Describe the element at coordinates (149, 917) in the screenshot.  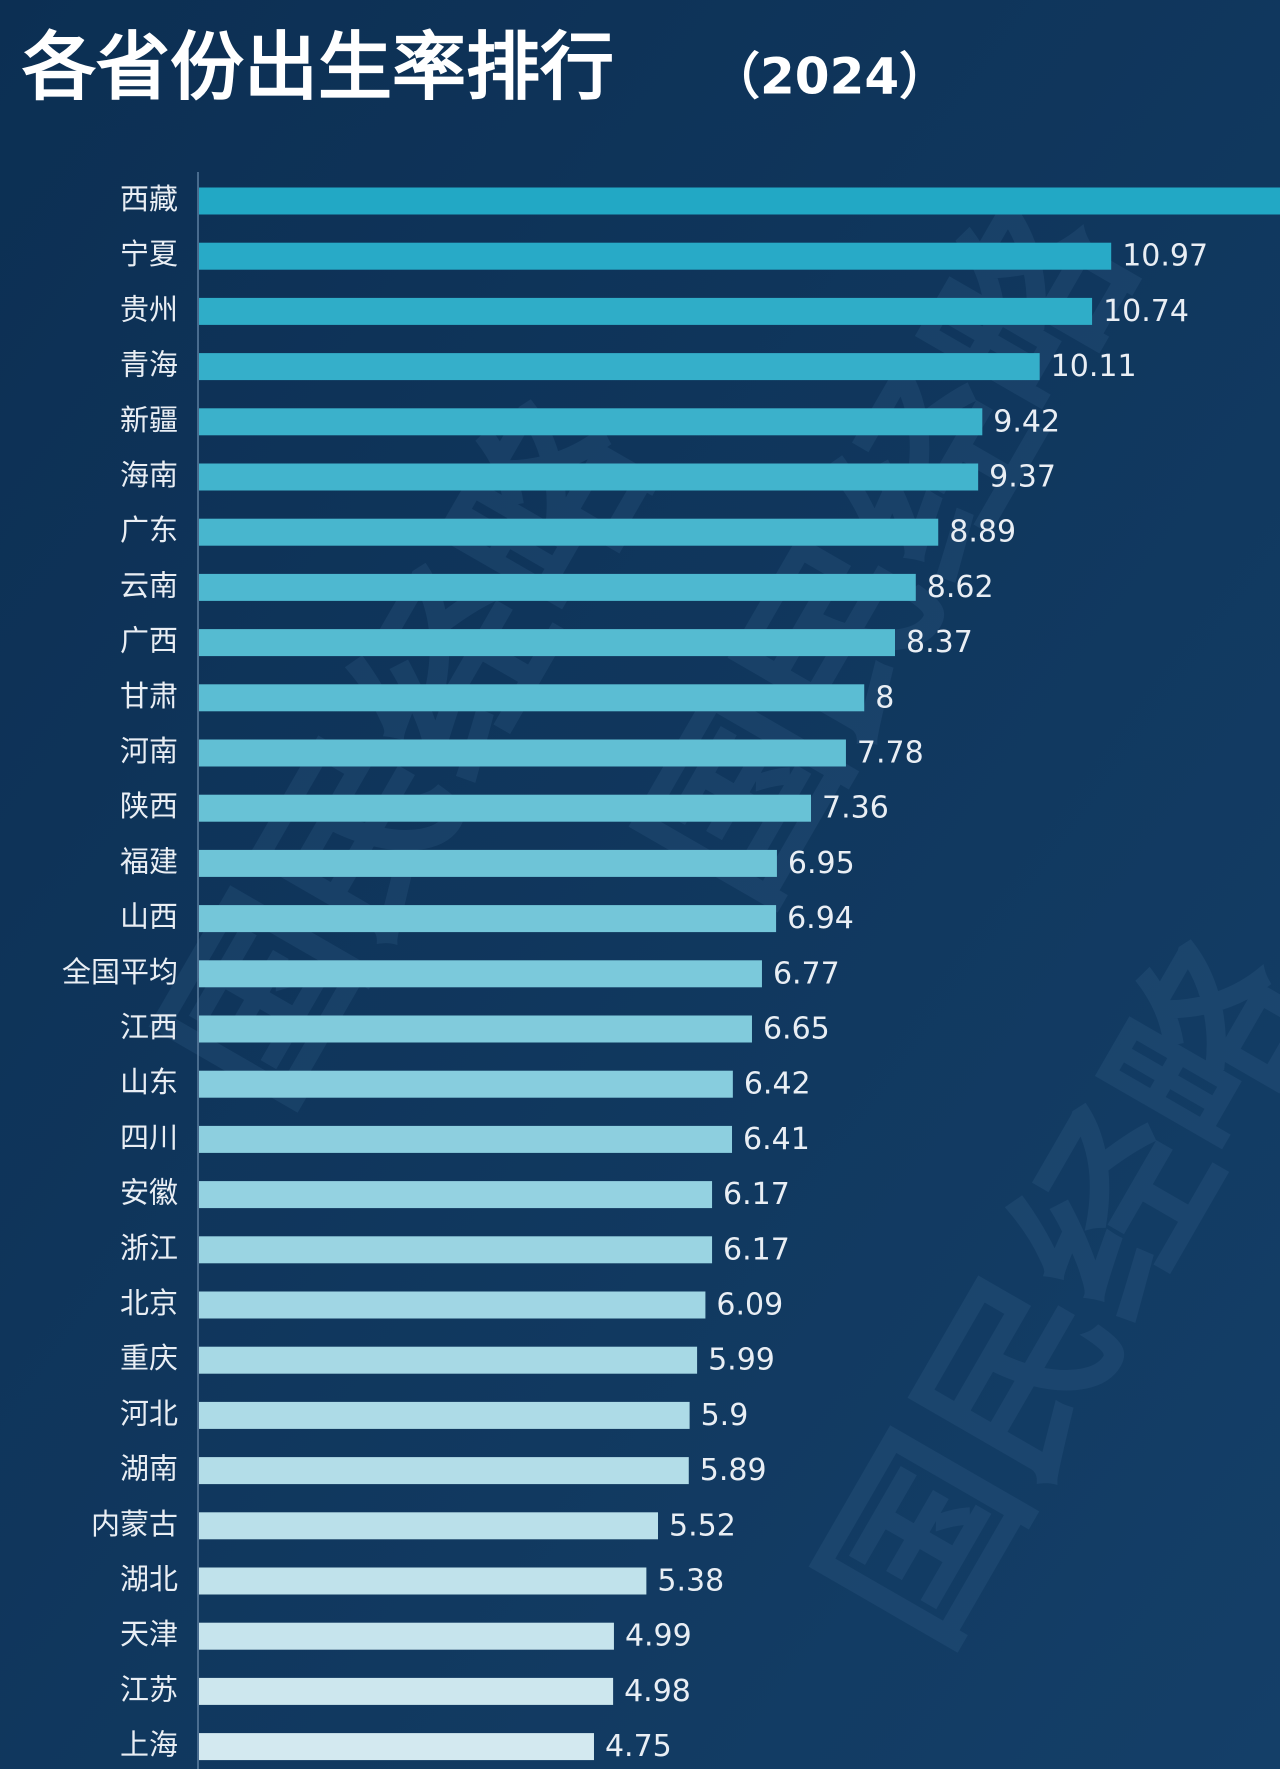
I see `category-label: 山西` at that location.